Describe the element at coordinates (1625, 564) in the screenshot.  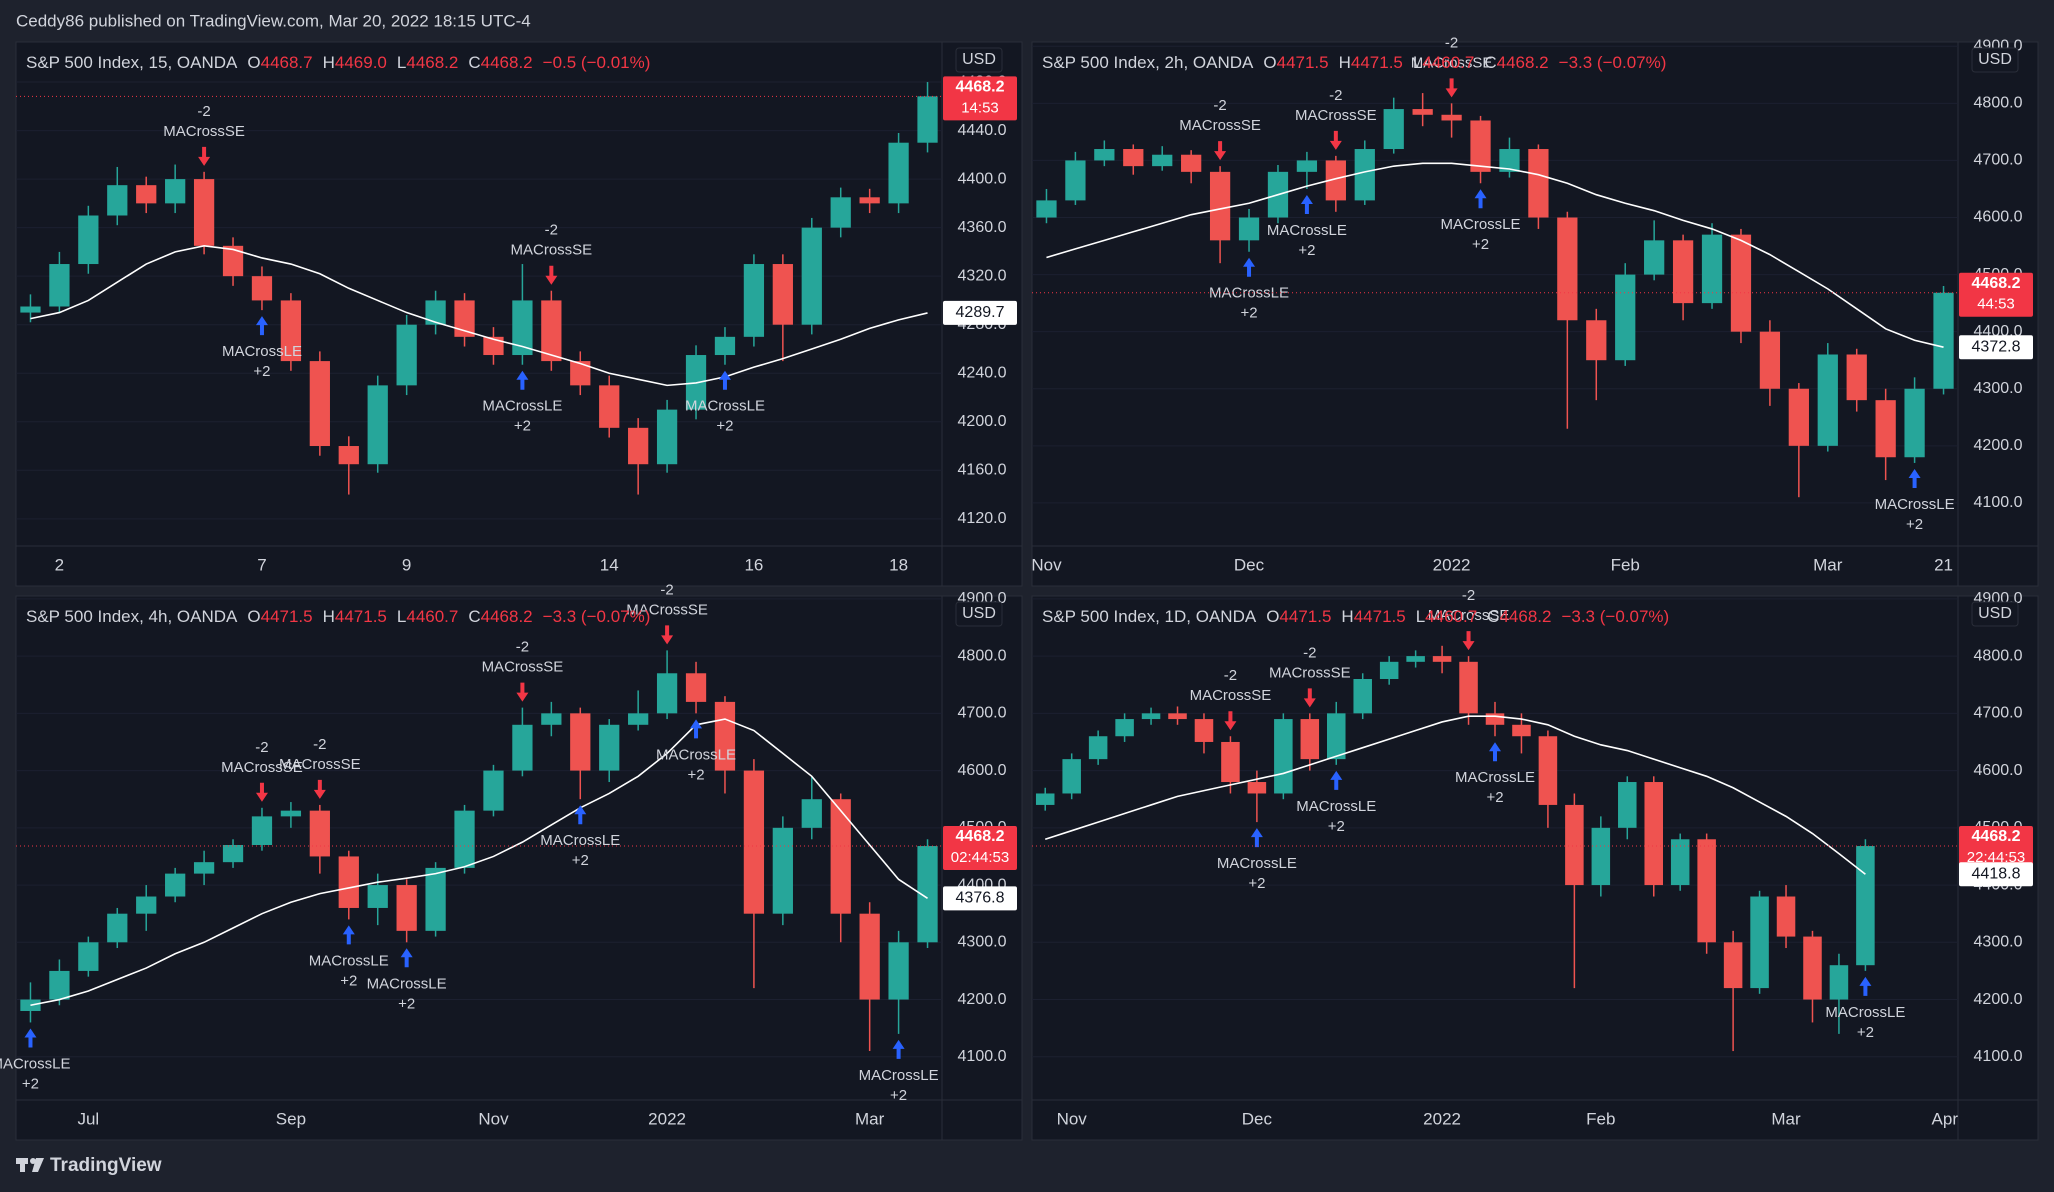
I see `x-tick-label: Feb` at that location.